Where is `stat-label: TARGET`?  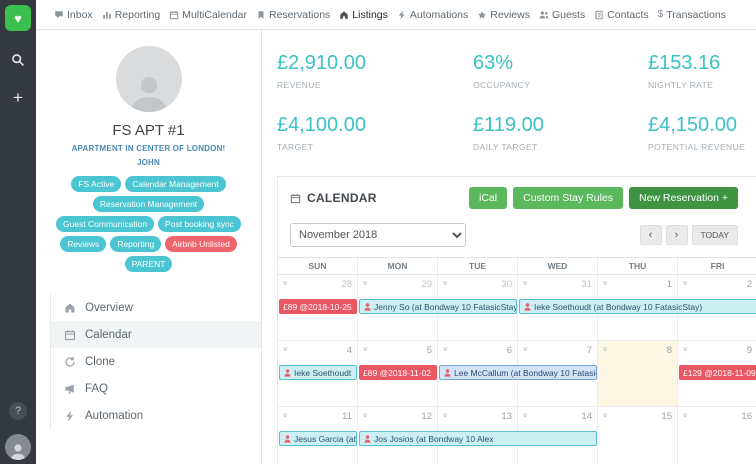 stat-label: TARGET is located at coordinates (295, 147).